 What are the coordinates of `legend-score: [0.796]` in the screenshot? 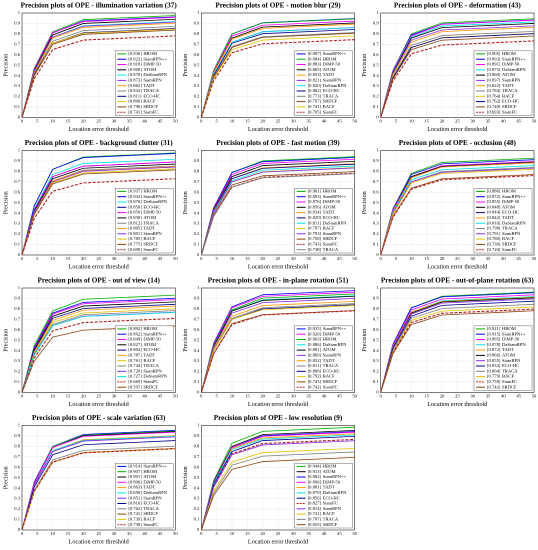 It's located at (135, 106).